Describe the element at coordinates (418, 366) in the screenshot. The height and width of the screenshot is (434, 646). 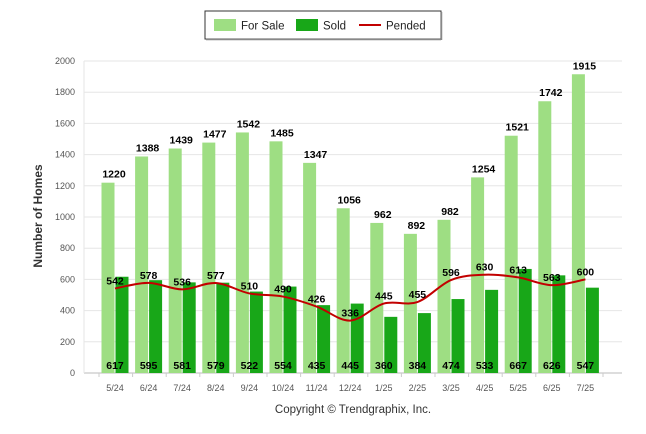
I see `sold-value-label: 384` at that location.